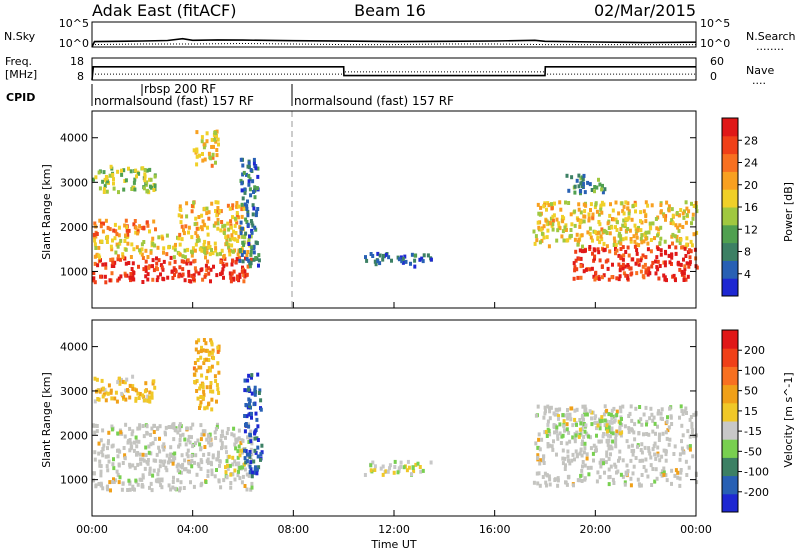 The image size is (800, 554). Describe the element at coordinates (751, 185) in the screenshot. I see `power-colorbar-tick-label: 20` at that location.